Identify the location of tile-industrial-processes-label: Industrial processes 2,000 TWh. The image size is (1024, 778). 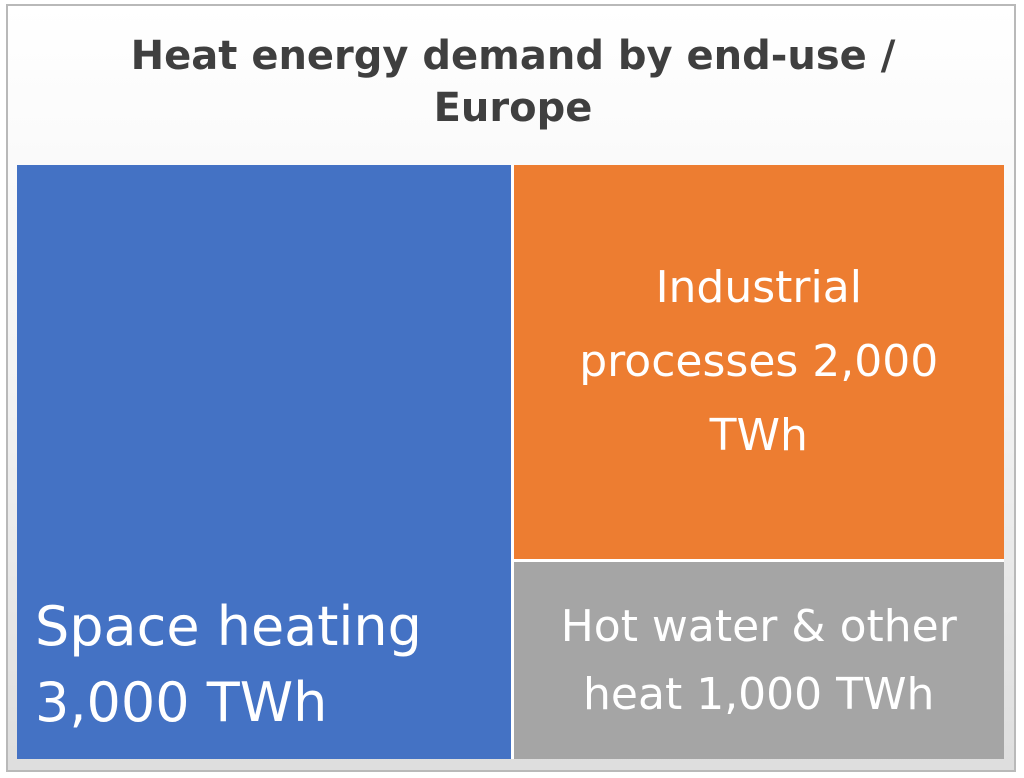
(759, 362).